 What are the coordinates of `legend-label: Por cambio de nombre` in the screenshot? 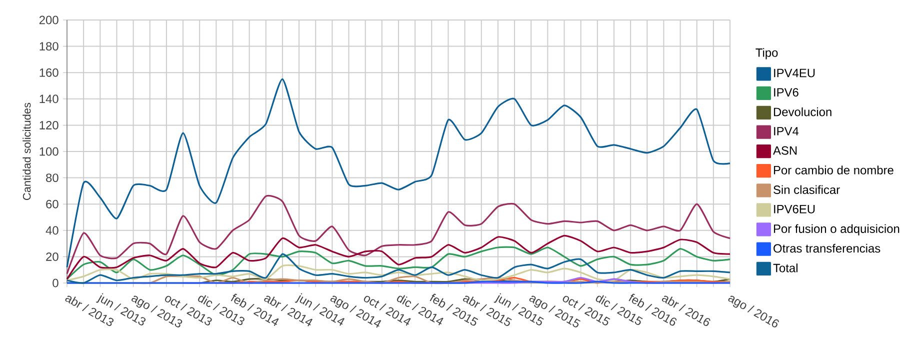 It's located at (834, 170).